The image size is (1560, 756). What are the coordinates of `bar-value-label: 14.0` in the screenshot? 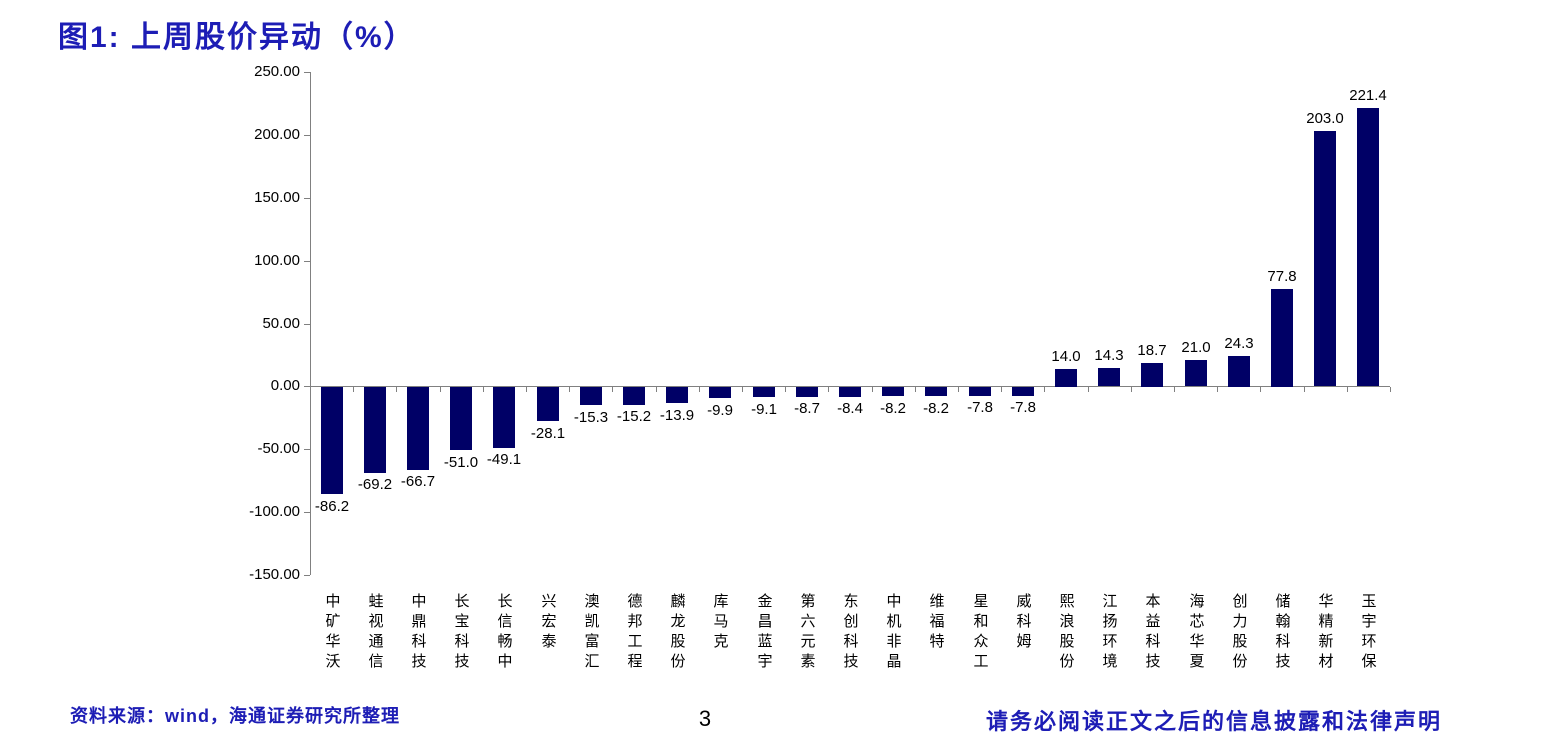 It's located at (1066, 356).